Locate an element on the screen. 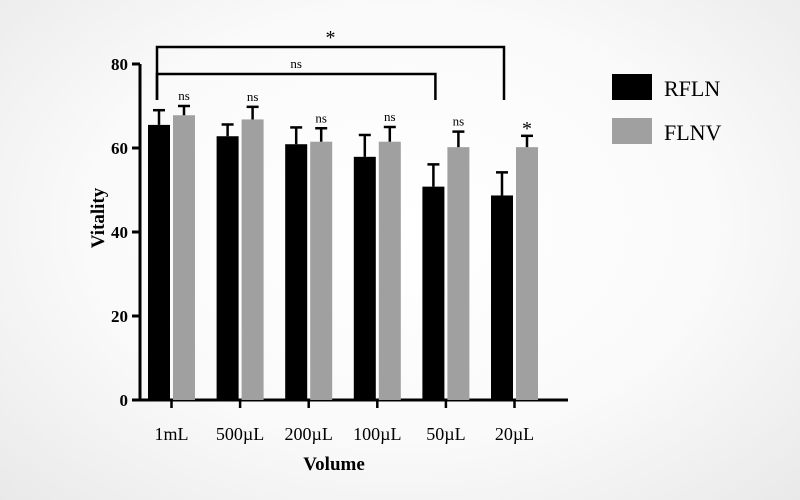  y-tick-label: 60 is located at coordinates (119, 148).